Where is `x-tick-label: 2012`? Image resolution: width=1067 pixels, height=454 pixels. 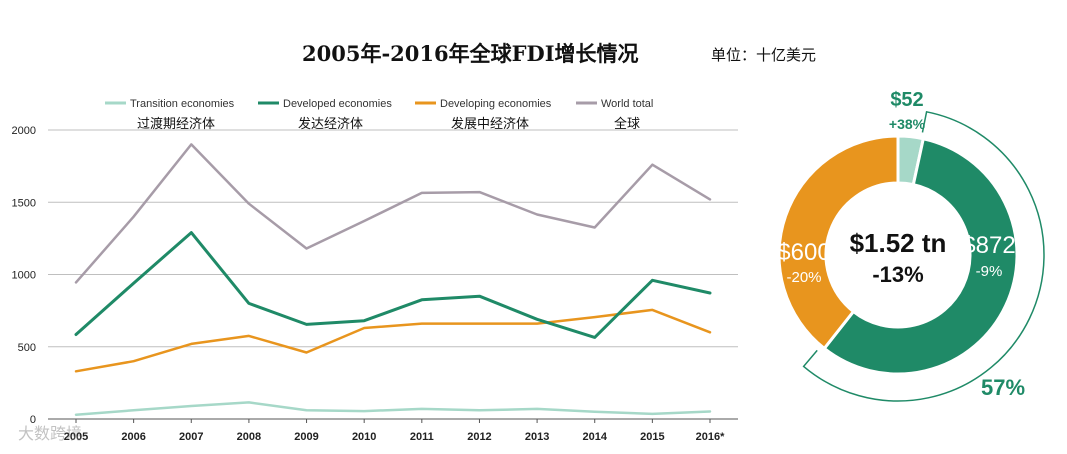 x-tick-label: 2012 is located at coordinates (479, 437).